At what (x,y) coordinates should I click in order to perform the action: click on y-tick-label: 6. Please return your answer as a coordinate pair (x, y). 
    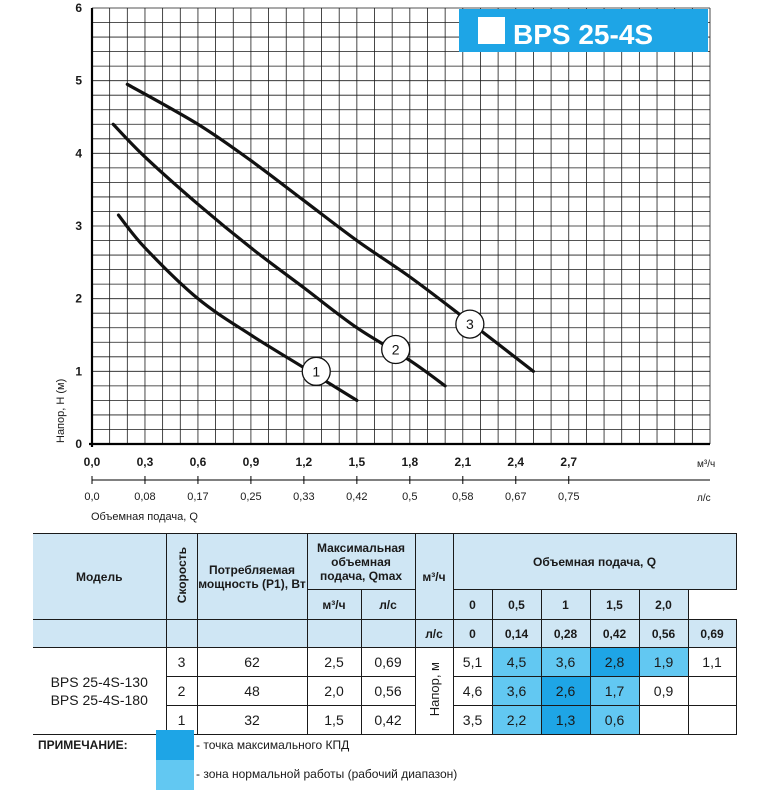
    Looking at the image, I should click on (78, 8).